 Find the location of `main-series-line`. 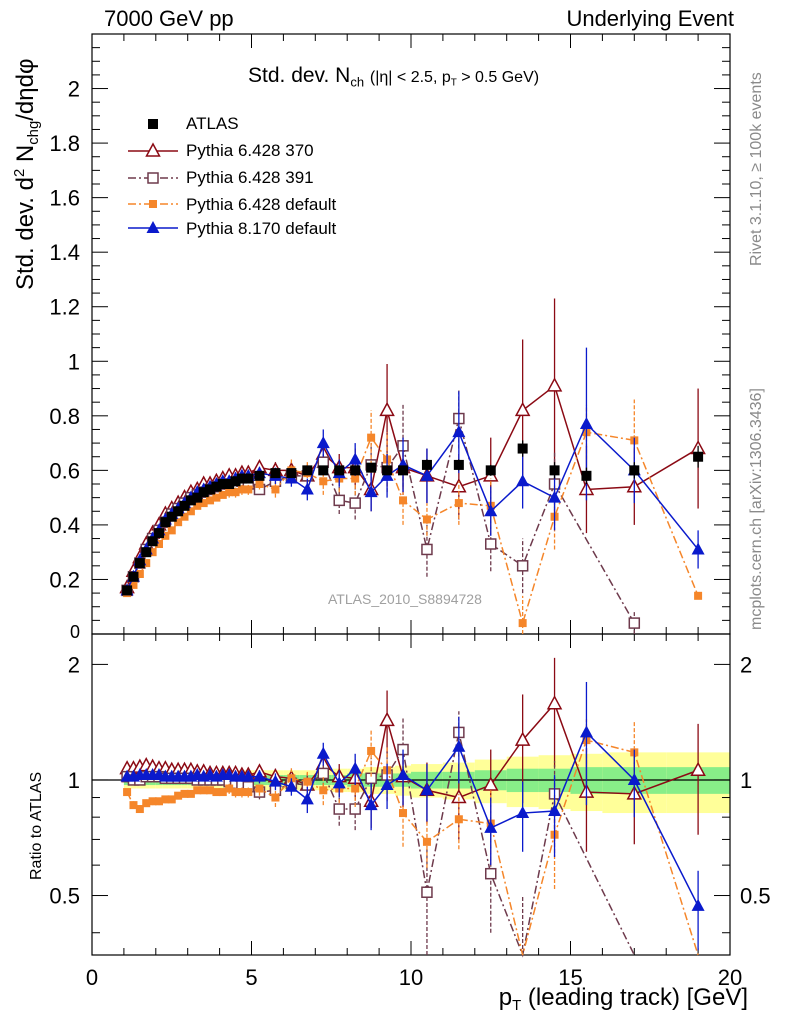

main-series-line is located at coordinates (412, 506).